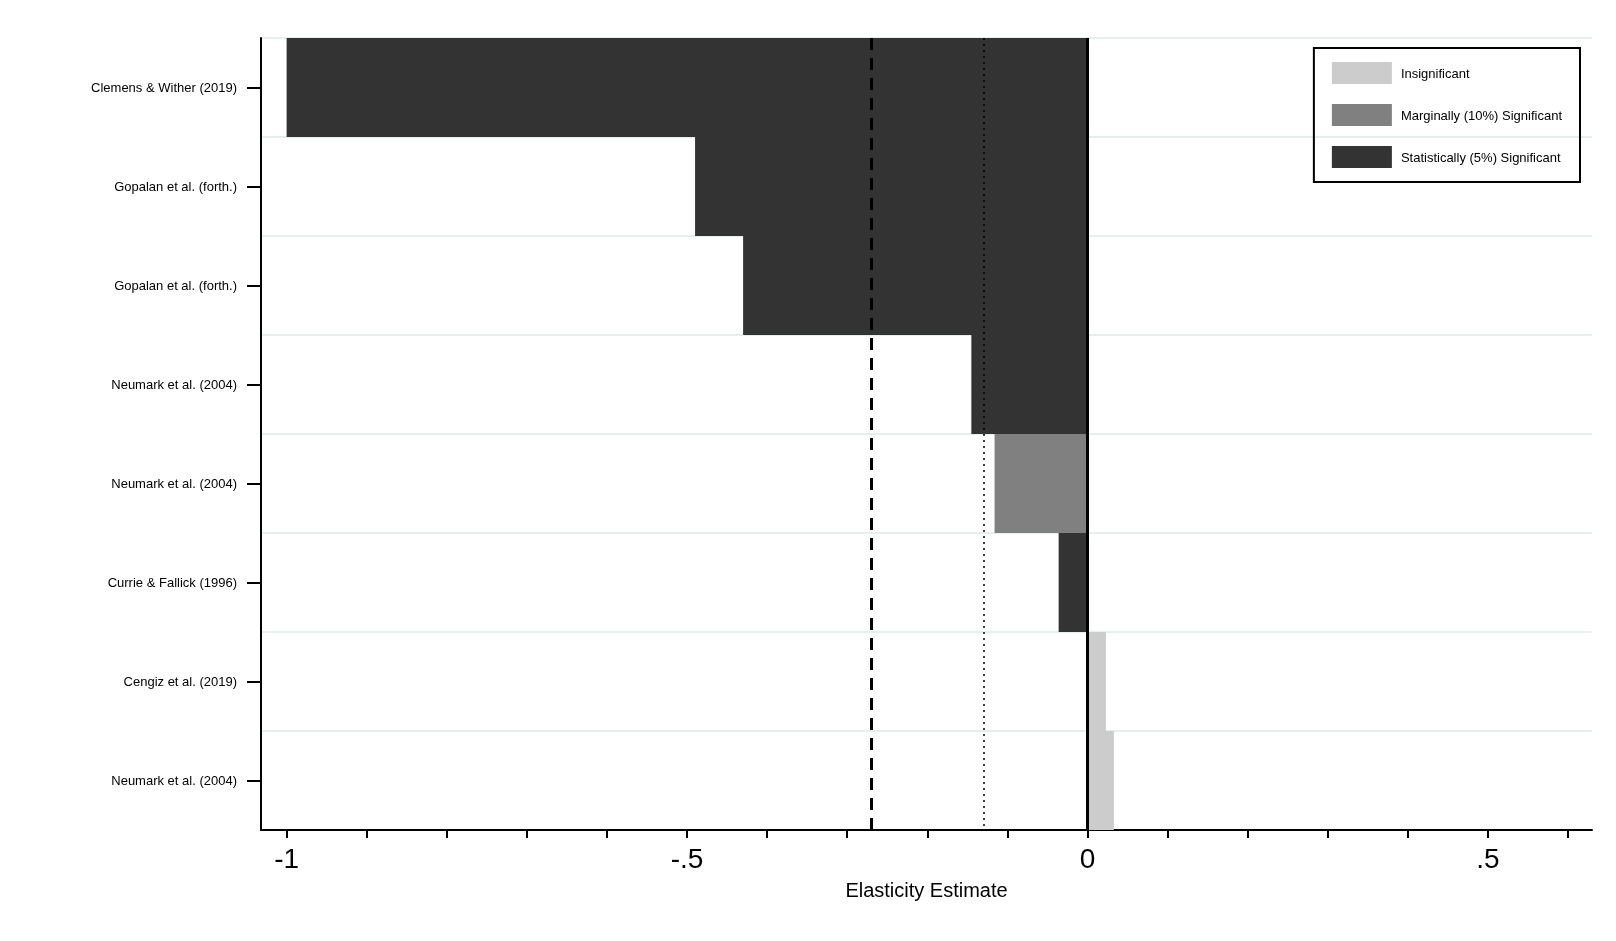 The width and height of the screenshot is (1616, 941). What do you see at coordinates (687, 858) in the screenshot?
I see `x-tick-label: -.5` at bounding box center [687, 858].